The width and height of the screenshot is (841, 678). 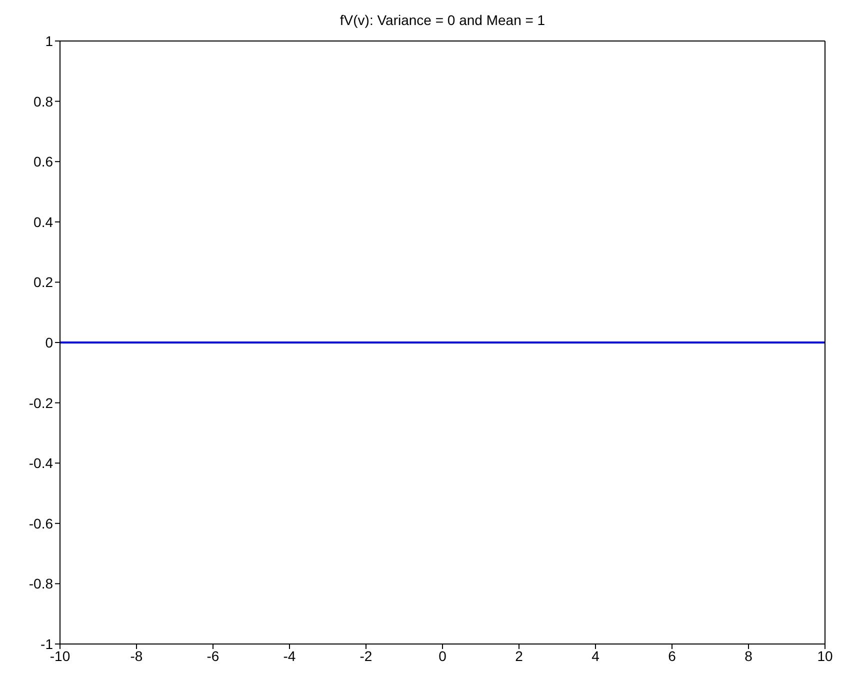 What do you see at coordinates (44, 101) in the screenshot?
I see `y-tick-label: 0.8` at bounding box center [44, 101].